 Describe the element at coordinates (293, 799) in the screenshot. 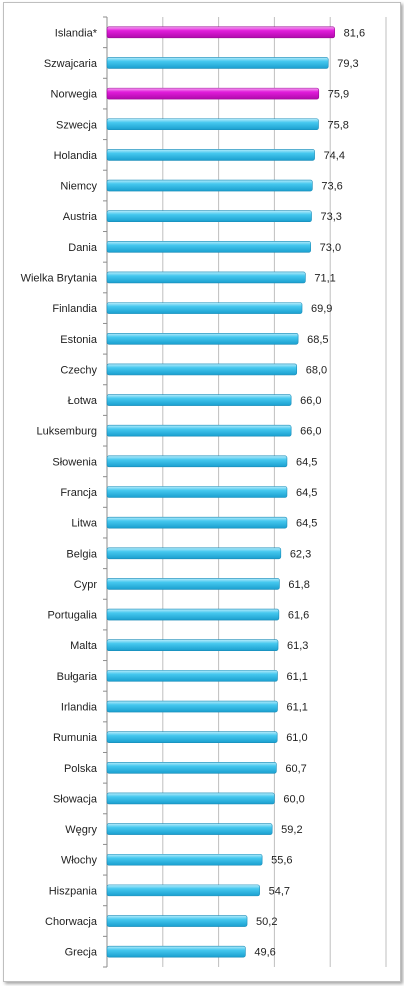

I see `value-label: 60,0` at that location.